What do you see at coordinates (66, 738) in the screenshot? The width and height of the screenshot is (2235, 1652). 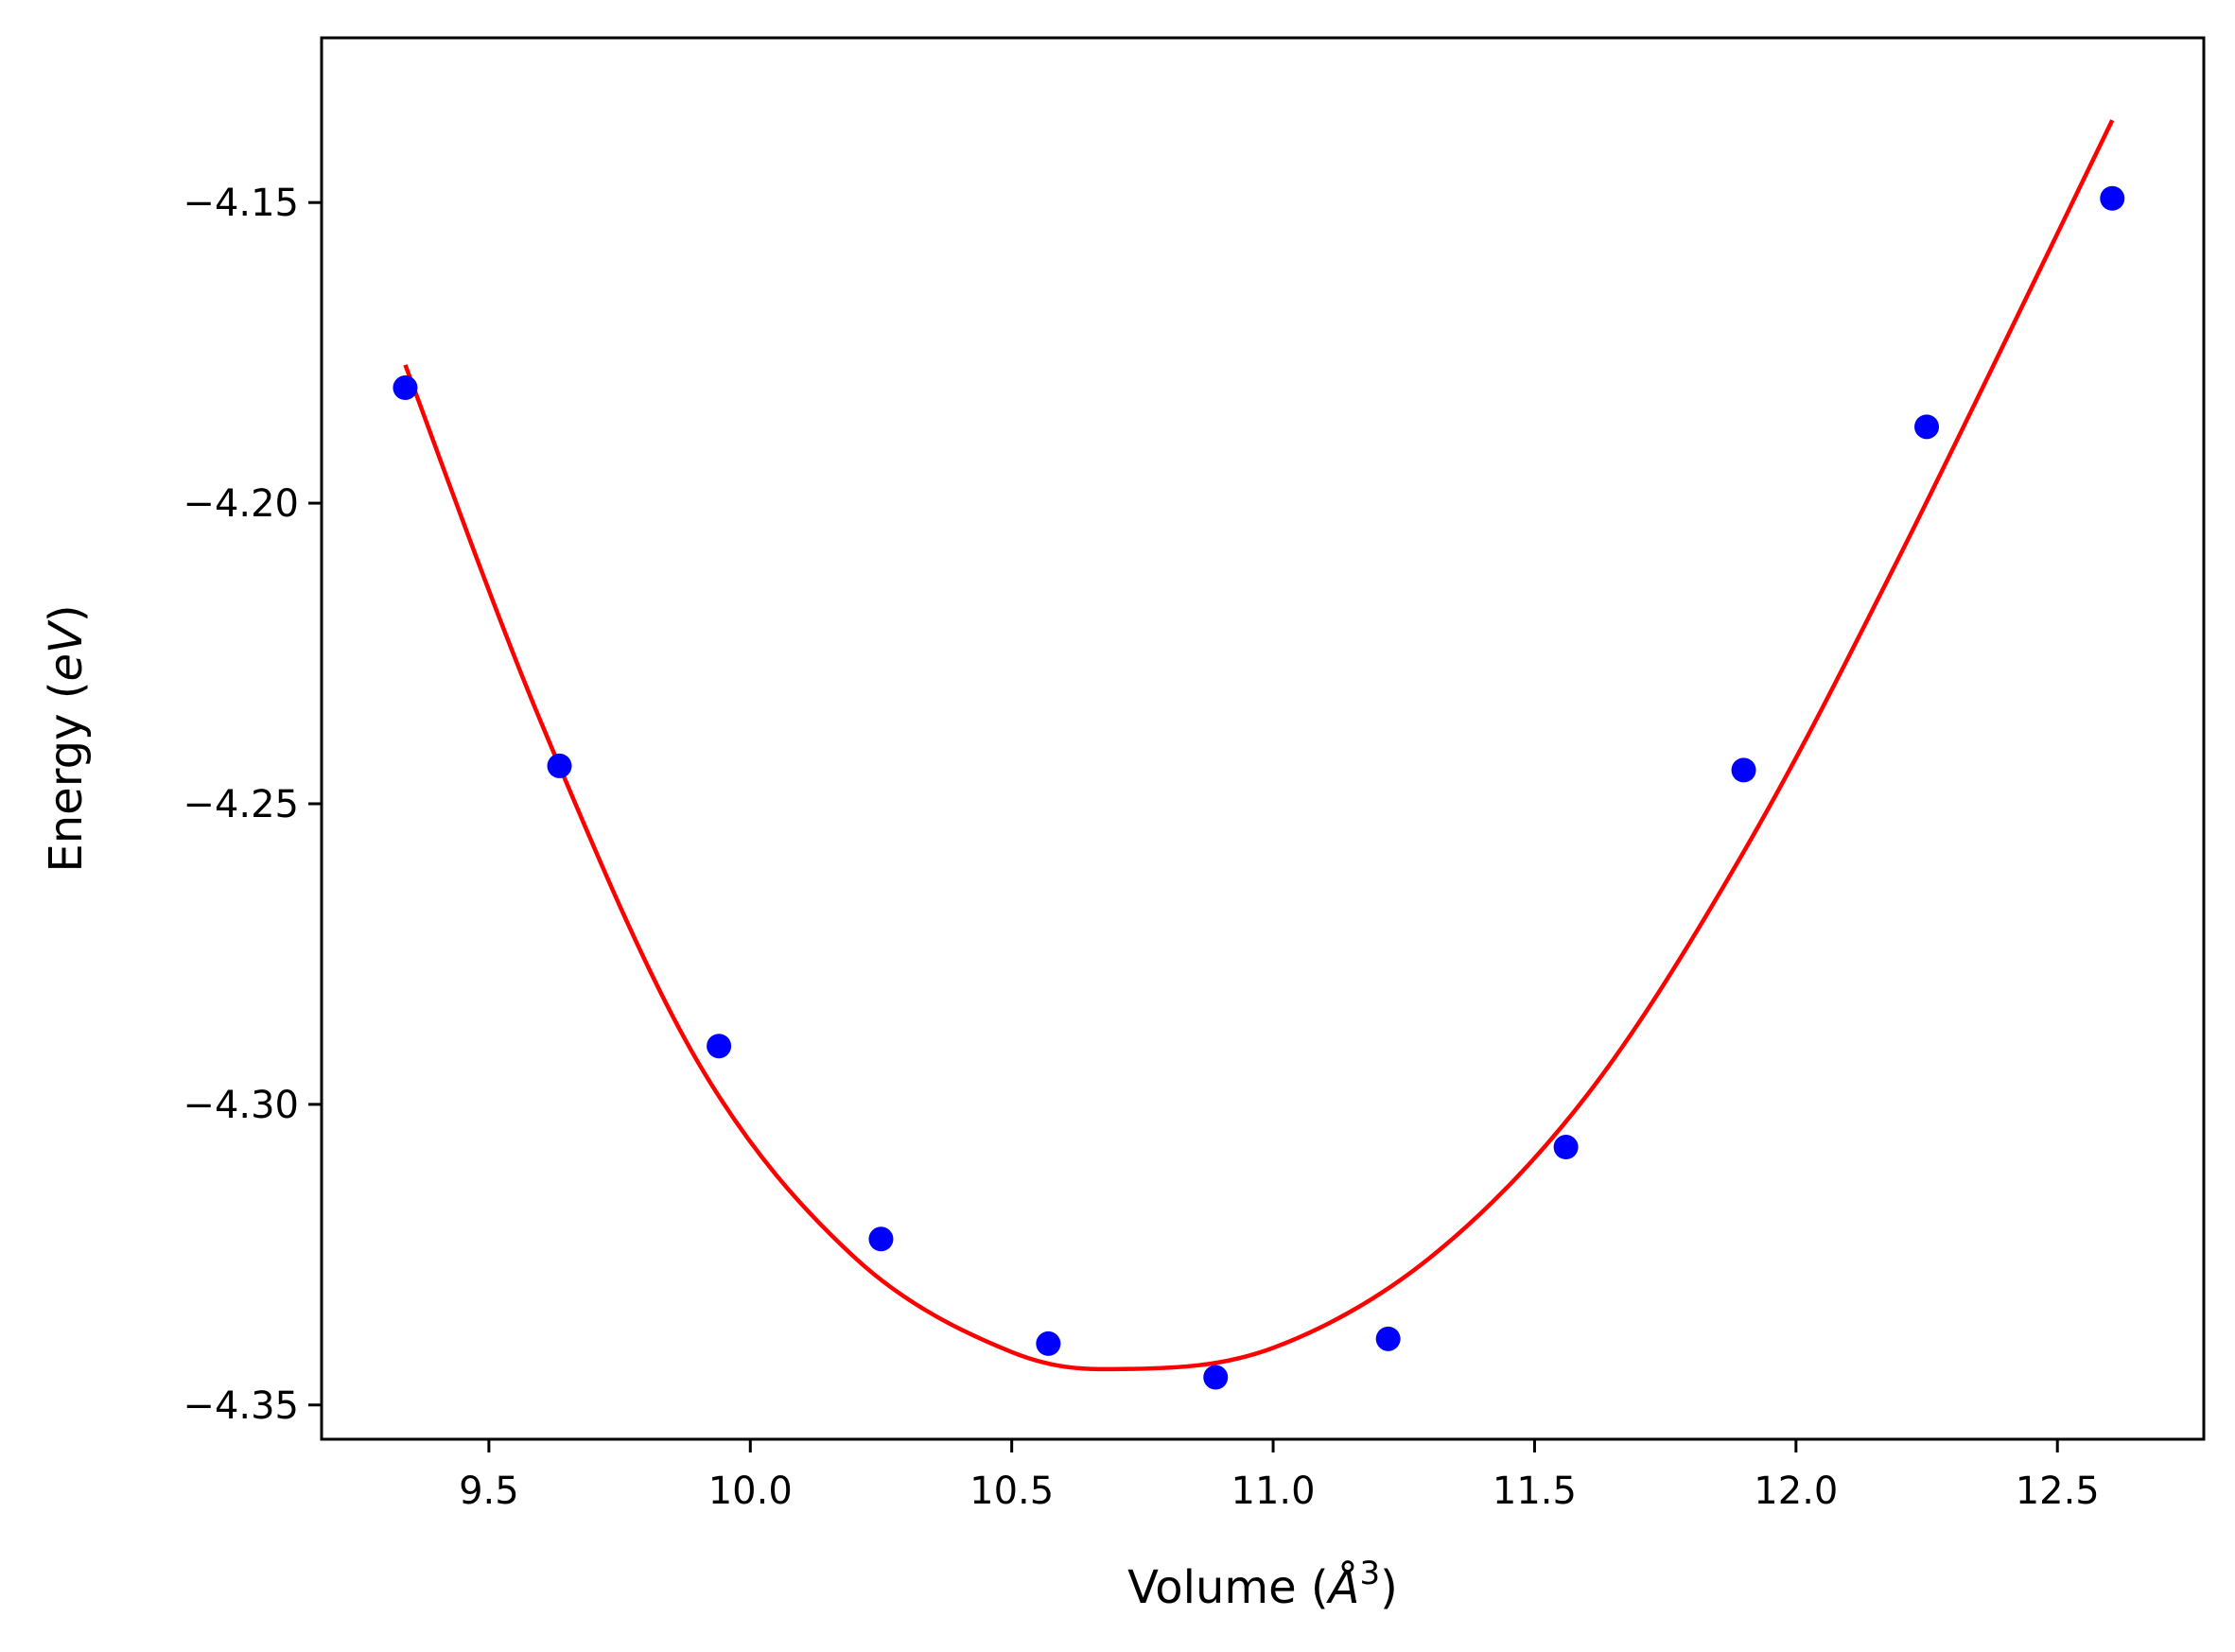 I see `y-axis-label: Energy (eV)` at bounding box center [66, 738].